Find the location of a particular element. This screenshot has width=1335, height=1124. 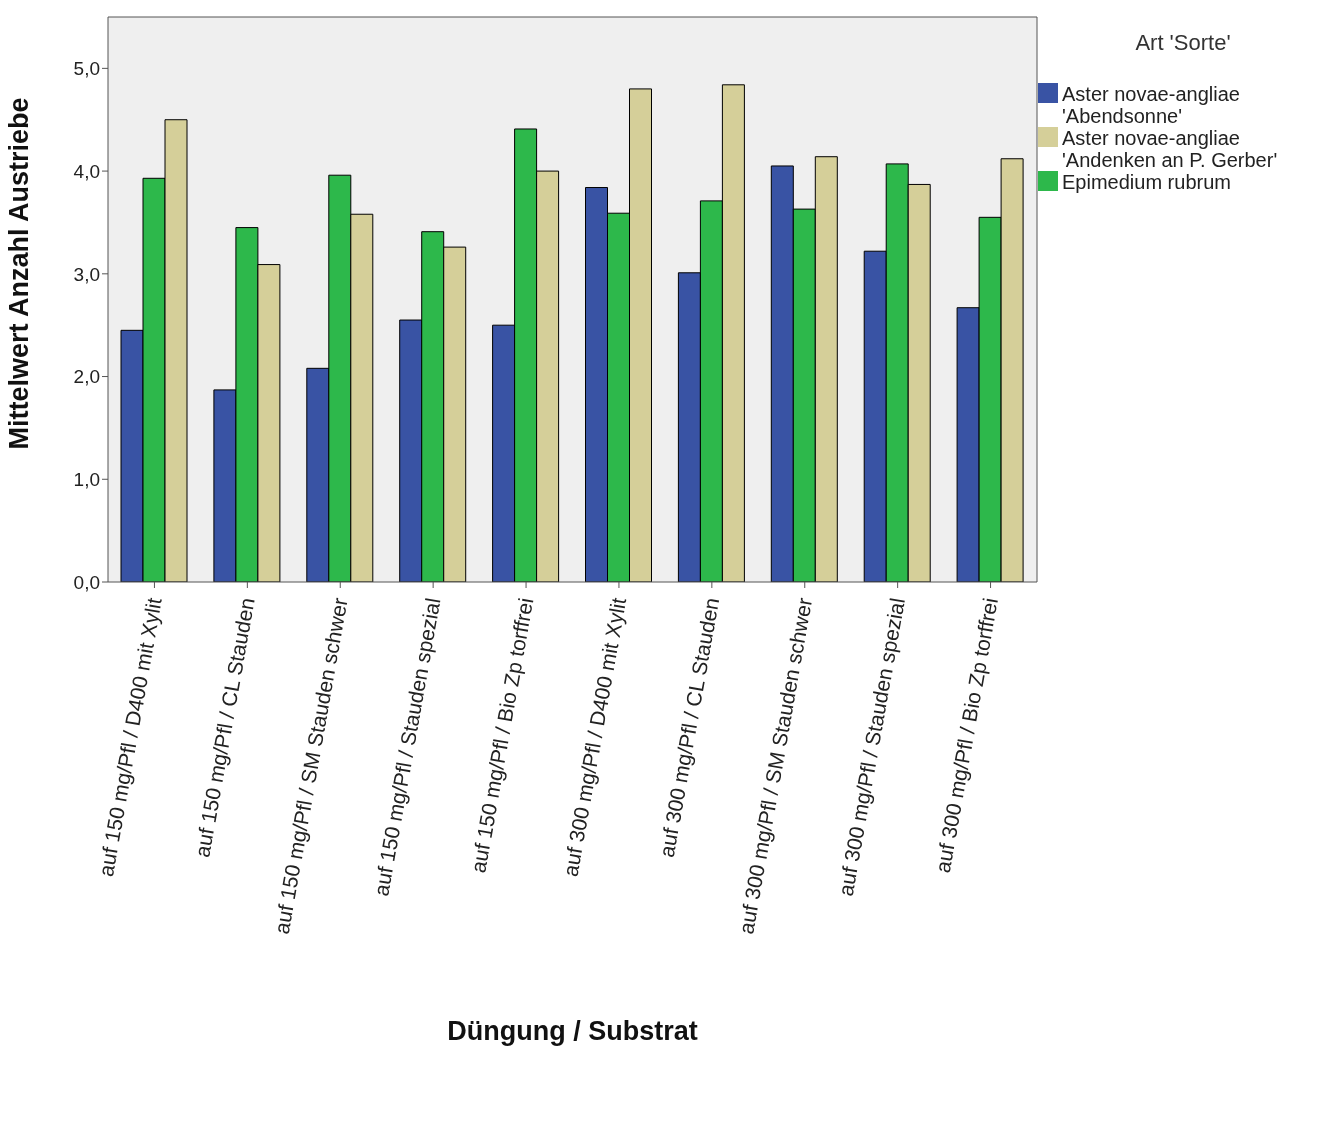

x-tick-label: auf 150 mg/Pfl / Stauden spezial is located at coordinates (407, 747).